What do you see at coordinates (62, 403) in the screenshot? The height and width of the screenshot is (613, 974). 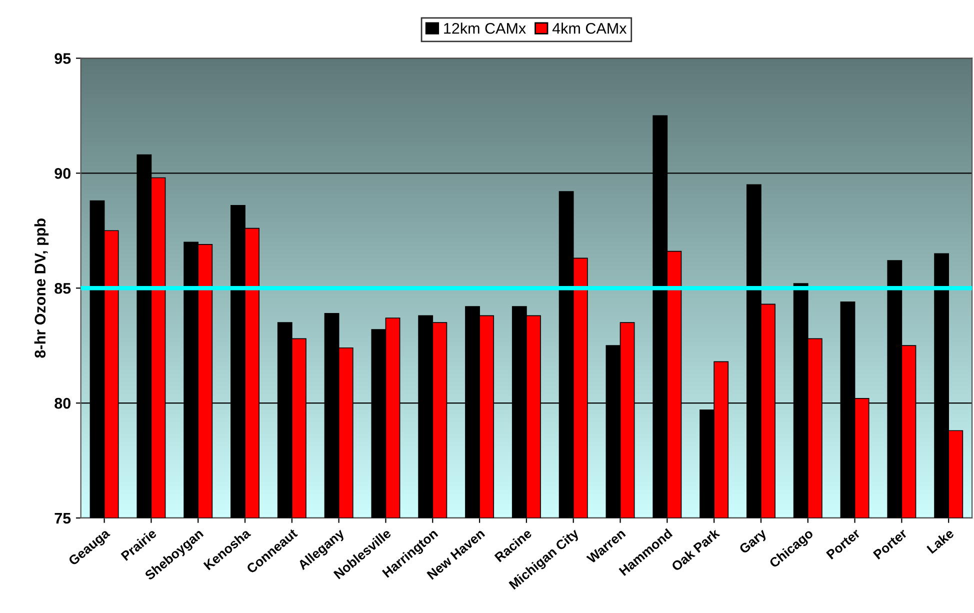 I see `y-tick-label: 80` at bounding box center [62, 403].